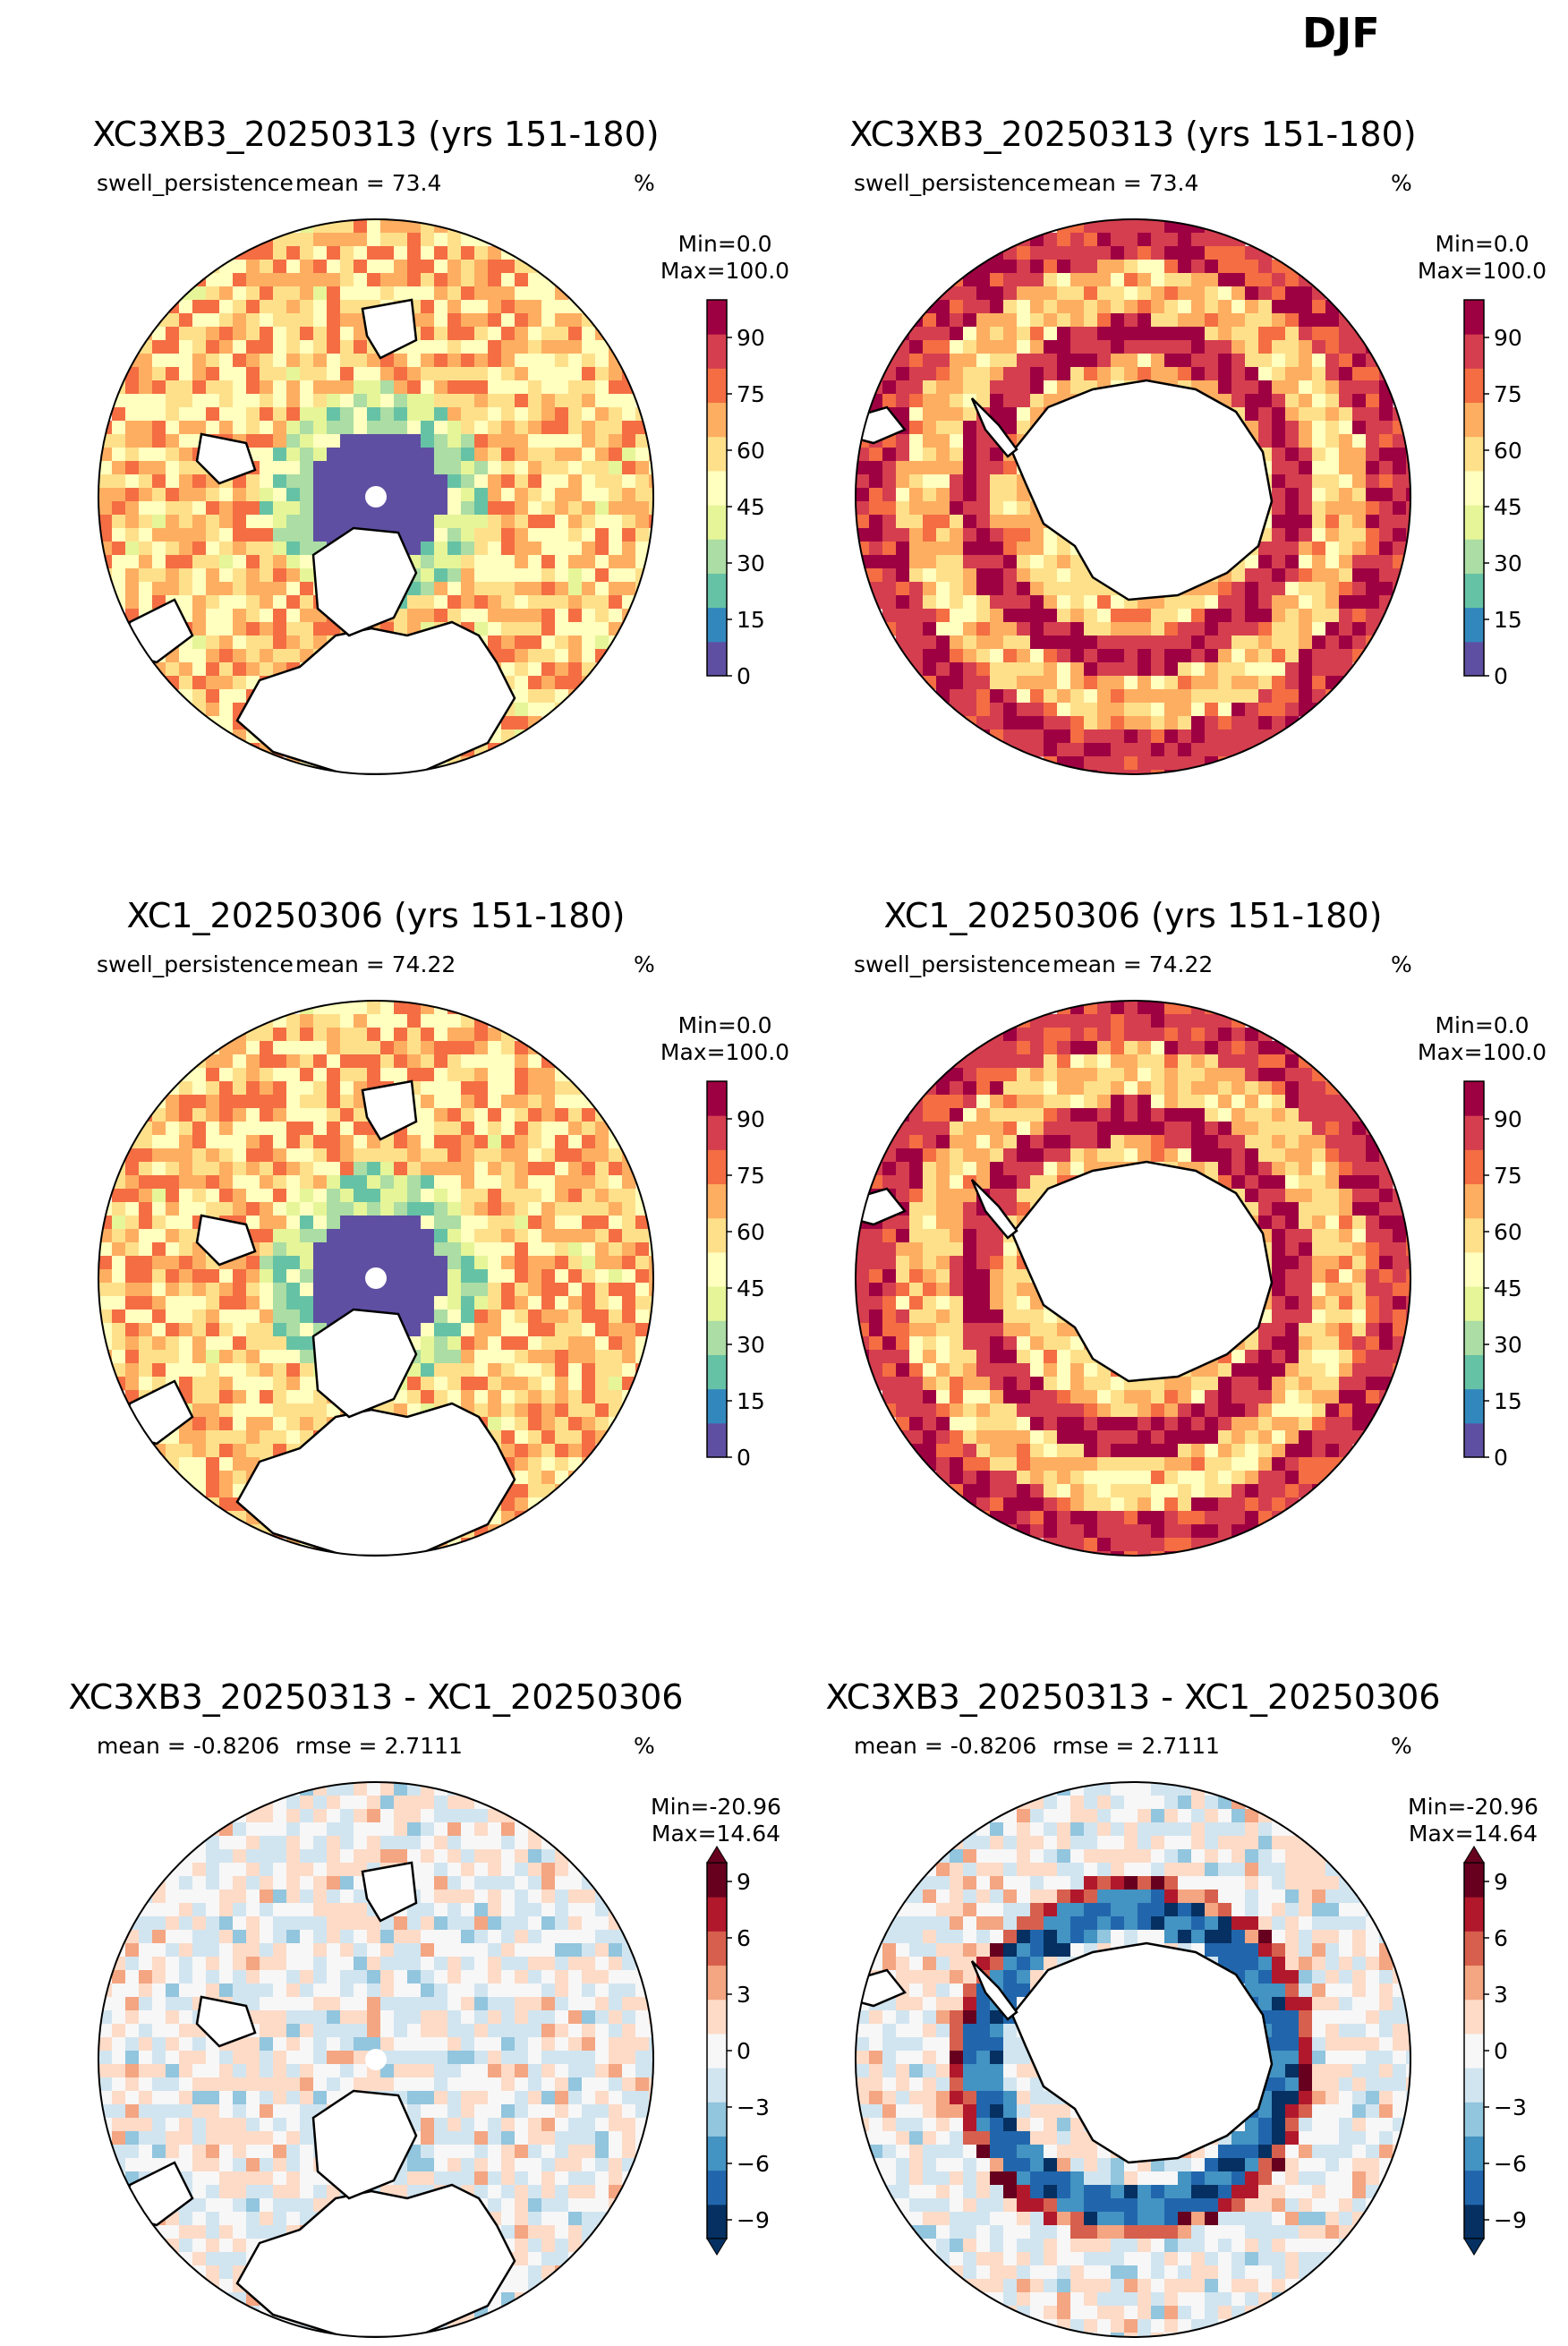 This screenshot has height=2346, width=1568. What do you see at coordinates (751, 1176) in the screenshot?
I see `colorbar-tick-label: 75` at bounding box center [751, 1176].